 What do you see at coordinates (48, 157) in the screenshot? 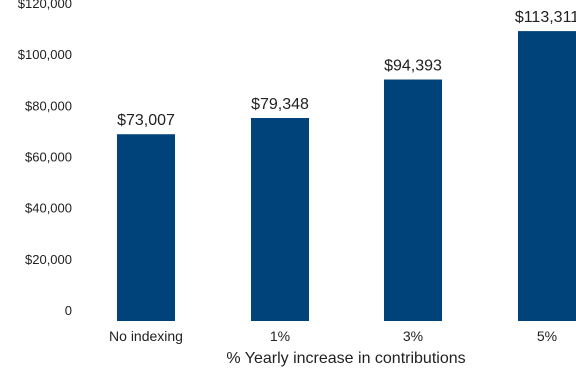
I see `y-tick-label: $60,000` at bounding box center [48, 157].